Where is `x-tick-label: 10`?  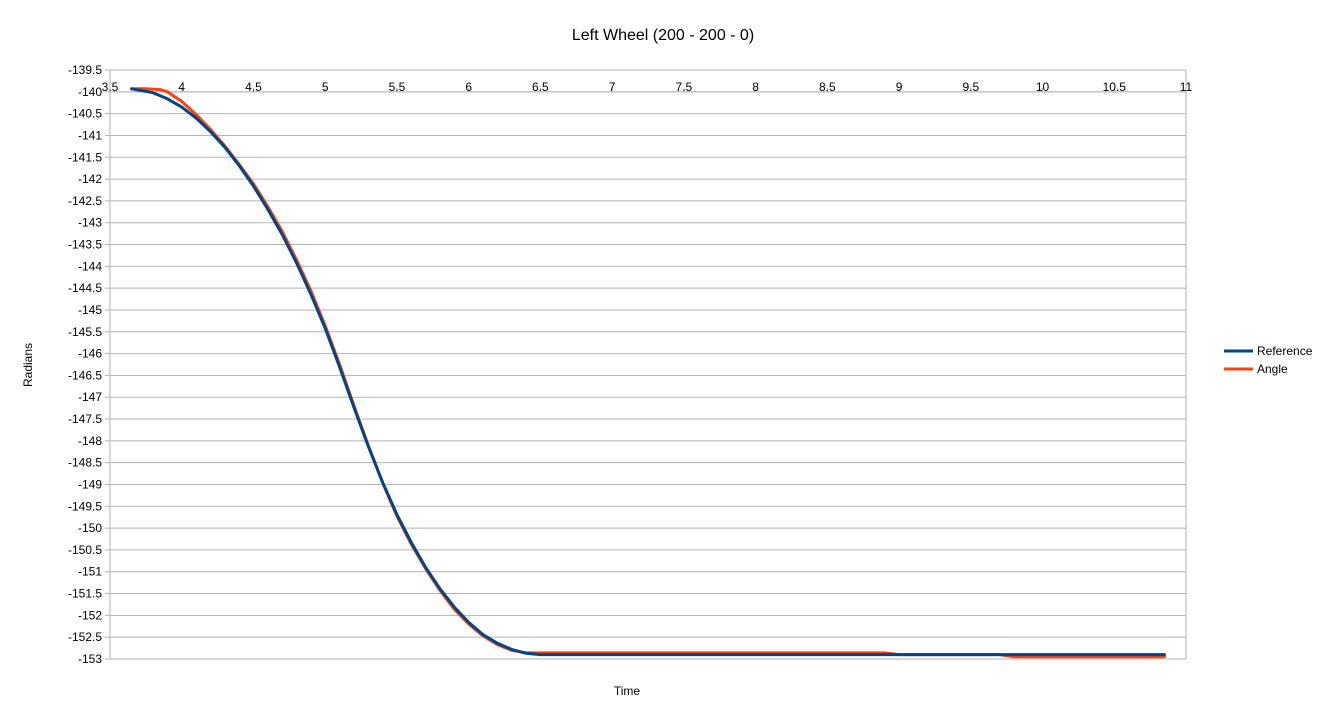 x-tick-label: 10 is located at coordinates (1043, 87).